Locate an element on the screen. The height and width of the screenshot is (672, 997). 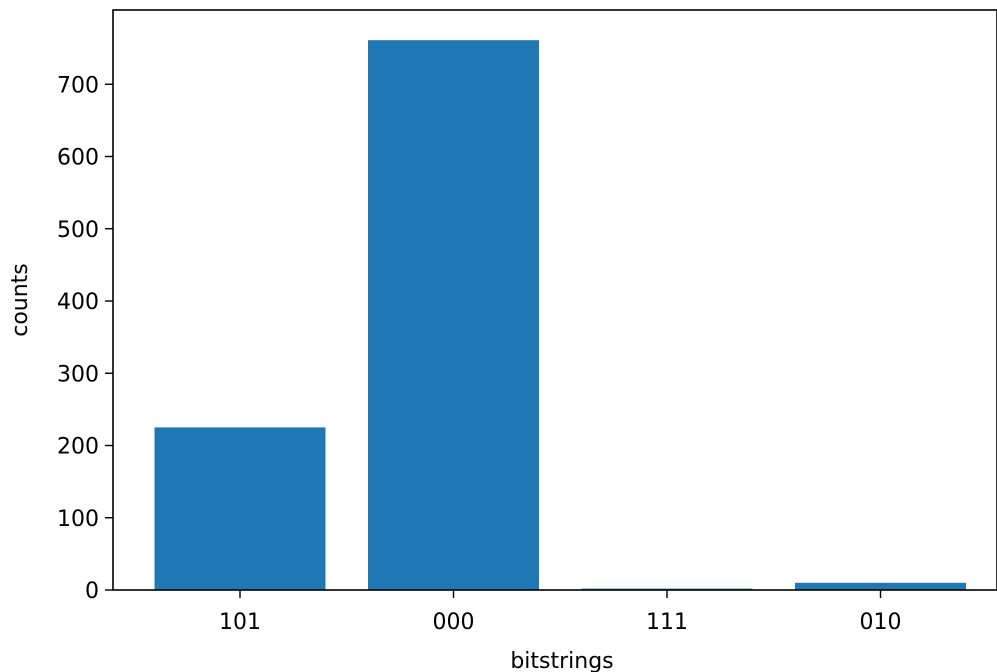
x-tick-label: 111 is located at coordinates (667, 622).